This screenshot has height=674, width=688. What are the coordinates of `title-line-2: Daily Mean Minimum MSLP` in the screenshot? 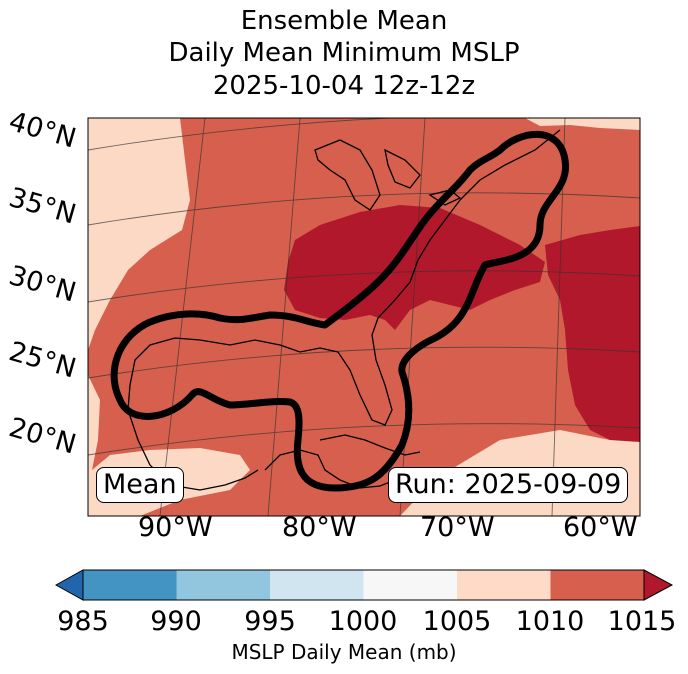 It's located at (344, 53).